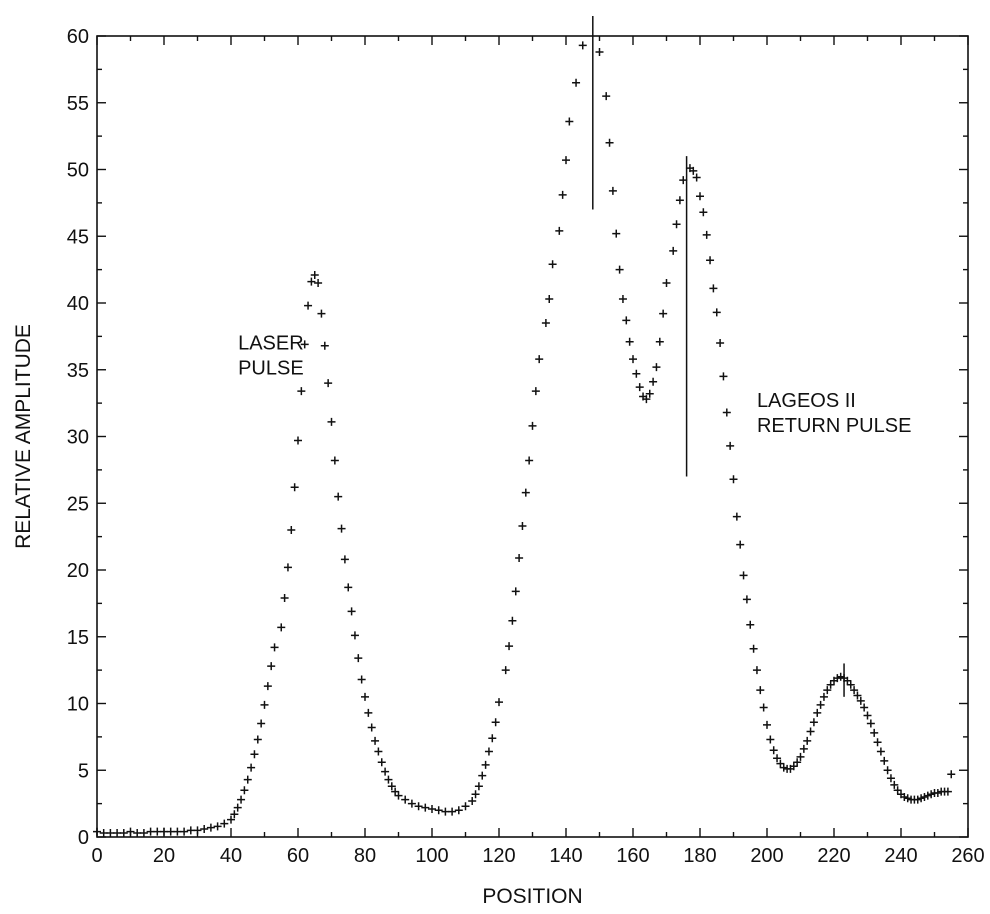  Describe the element at coordinates (574, 385) in the screenshot. I see `annotations: LASER PULSE LAGEOS II RETURN PULSE` at that location.